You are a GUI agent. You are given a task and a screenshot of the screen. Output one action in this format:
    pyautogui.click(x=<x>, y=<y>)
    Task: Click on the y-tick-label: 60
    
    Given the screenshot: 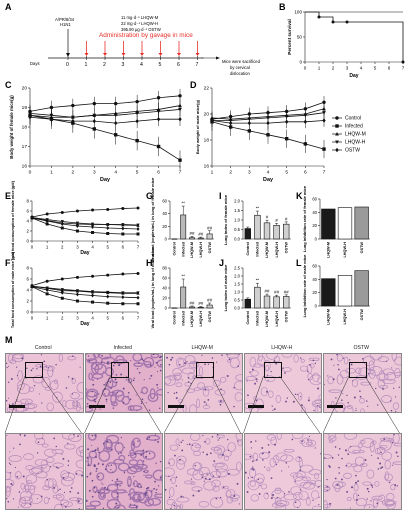 What is the action you would take?
    pyautogui.click(x=164, y=278)
    